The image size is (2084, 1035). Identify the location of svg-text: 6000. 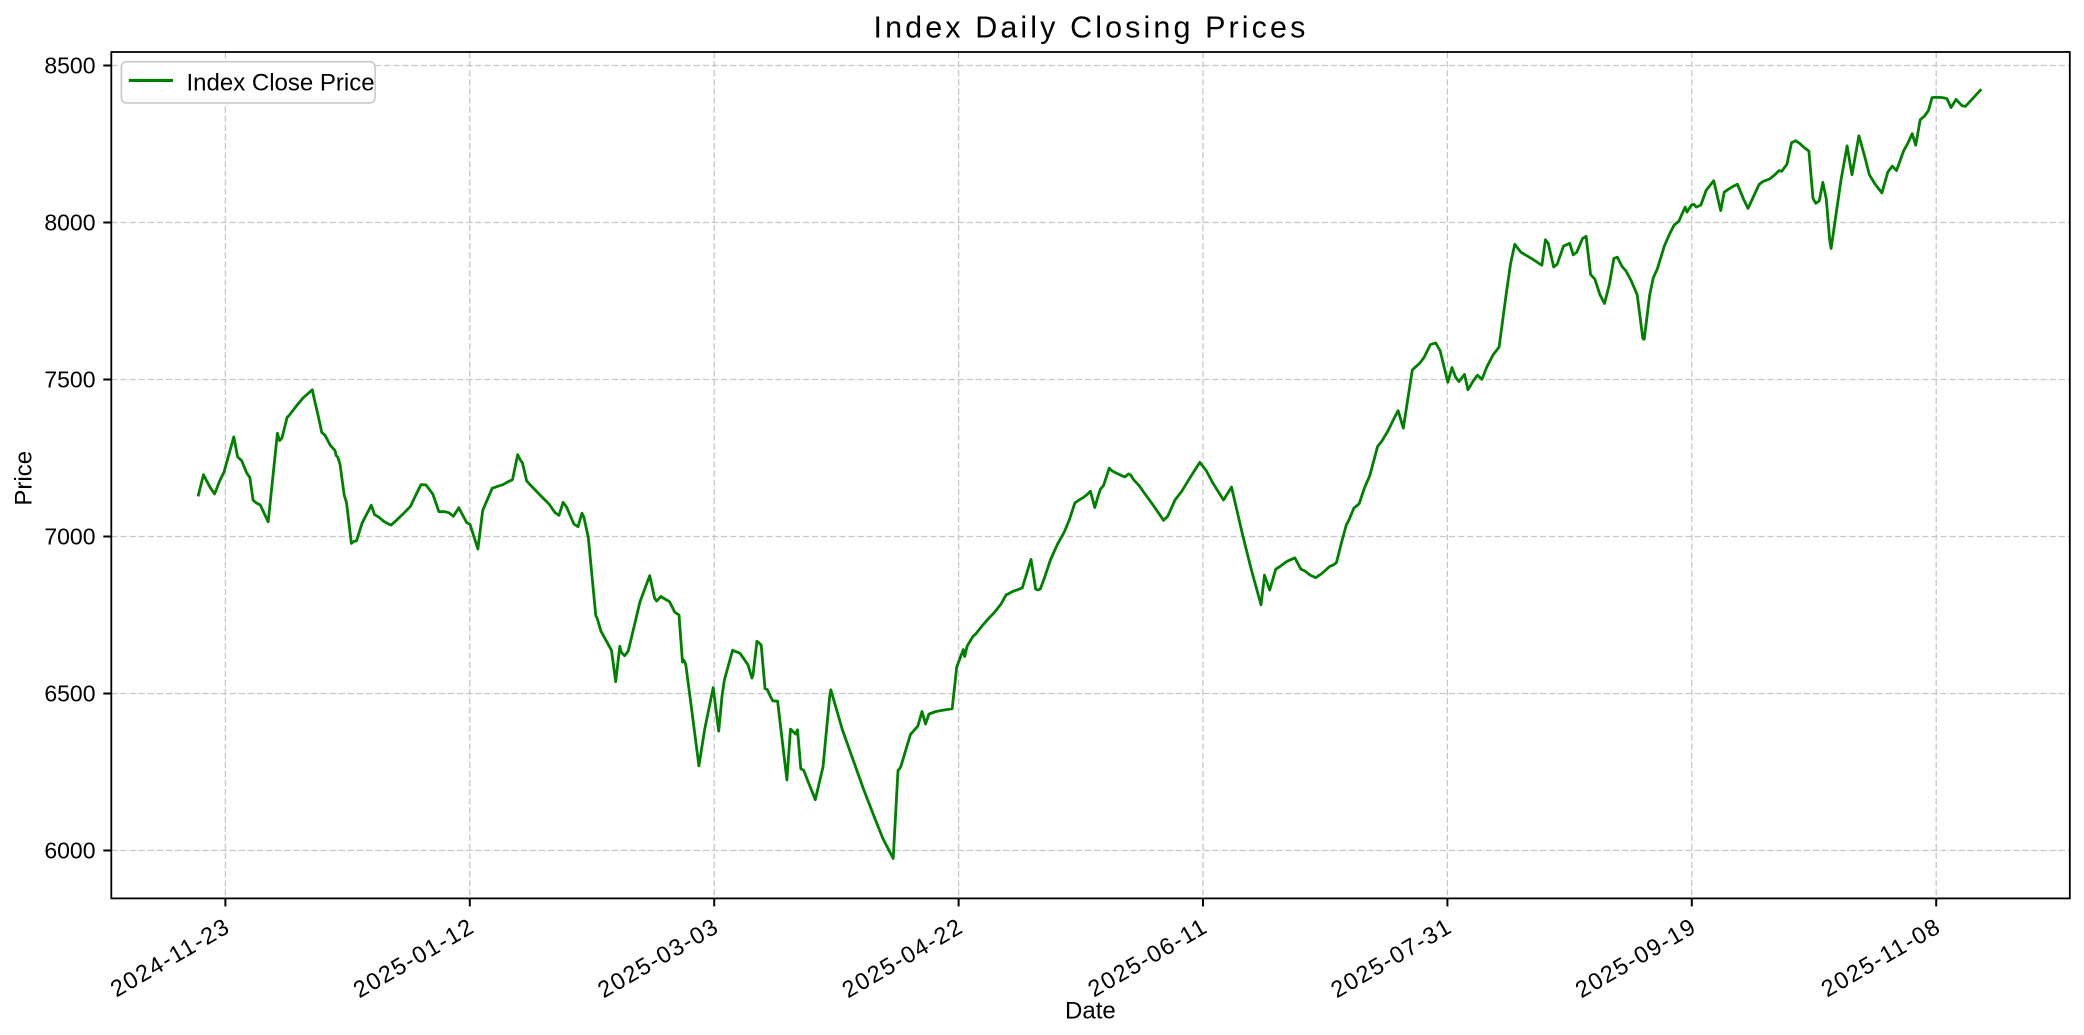
(69, 851).